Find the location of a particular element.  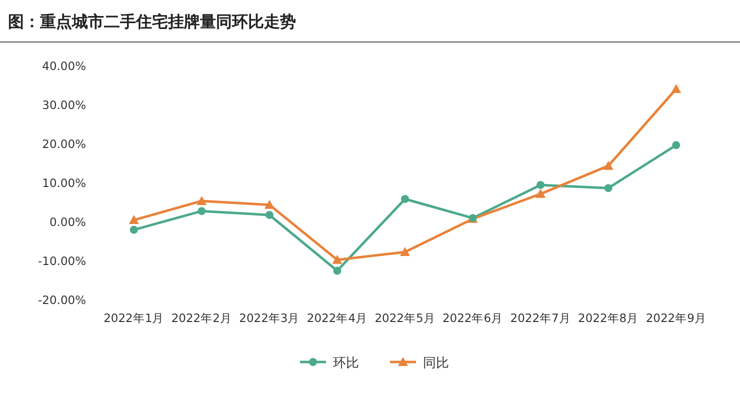

y-tick-label: 30.00% is located at coordinates (64, 105).